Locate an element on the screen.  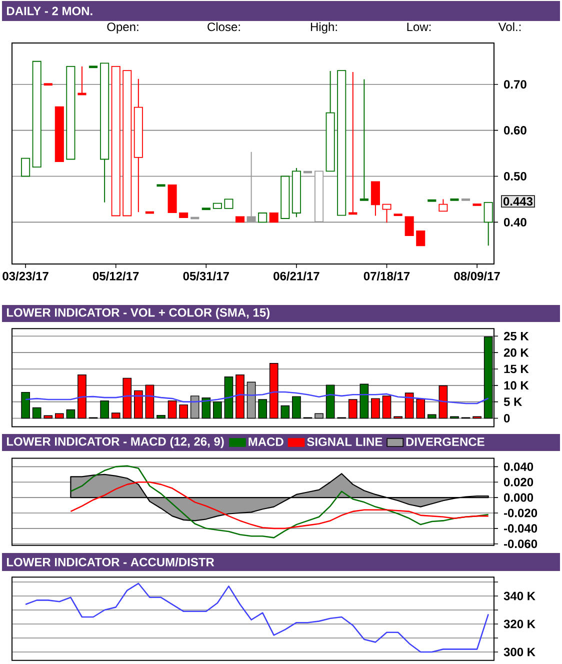
x-tick-label: 06/21/17 is located at coordinates (297, 276).